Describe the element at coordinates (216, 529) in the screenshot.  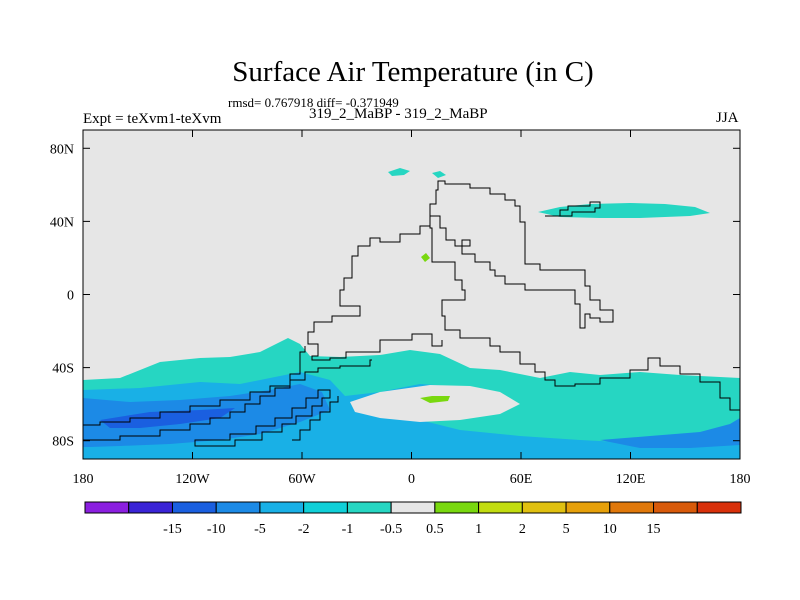
I see `colorbar-label: -10` at that location.